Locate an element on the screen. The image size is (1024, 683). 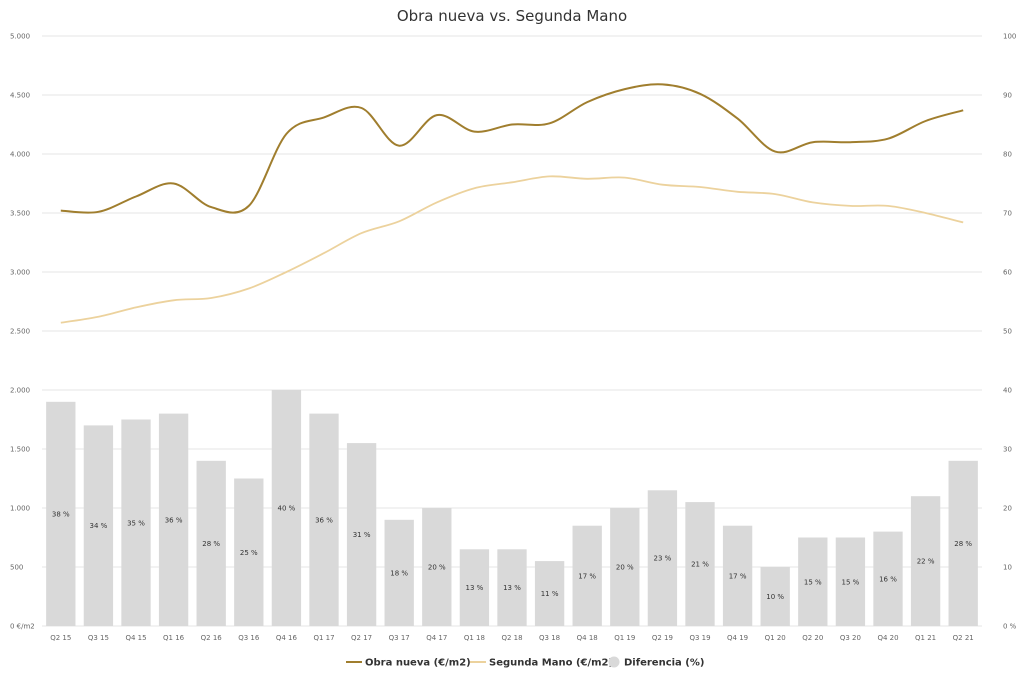
right-axis-tick-label: 10 is located at coordinates (1007, 568).